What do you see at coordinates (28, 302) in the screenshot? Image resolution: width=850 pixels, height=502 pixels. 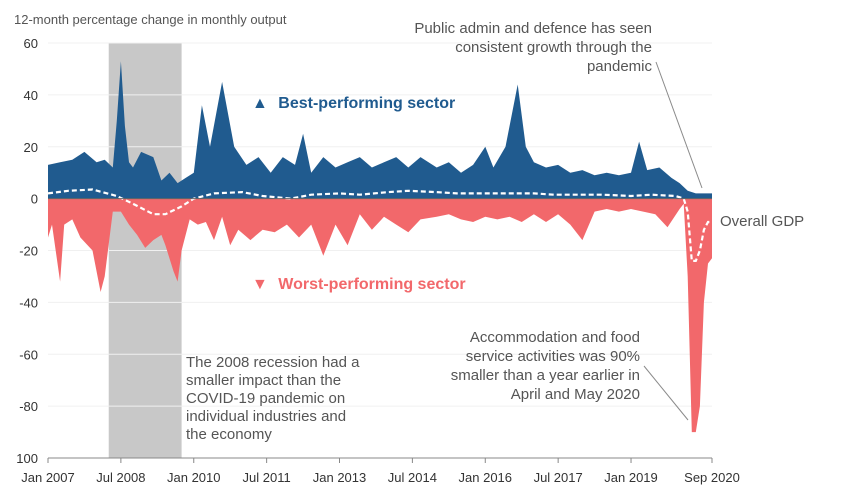 I see `y-tick-label: -40` at bounding box center [28, 302].